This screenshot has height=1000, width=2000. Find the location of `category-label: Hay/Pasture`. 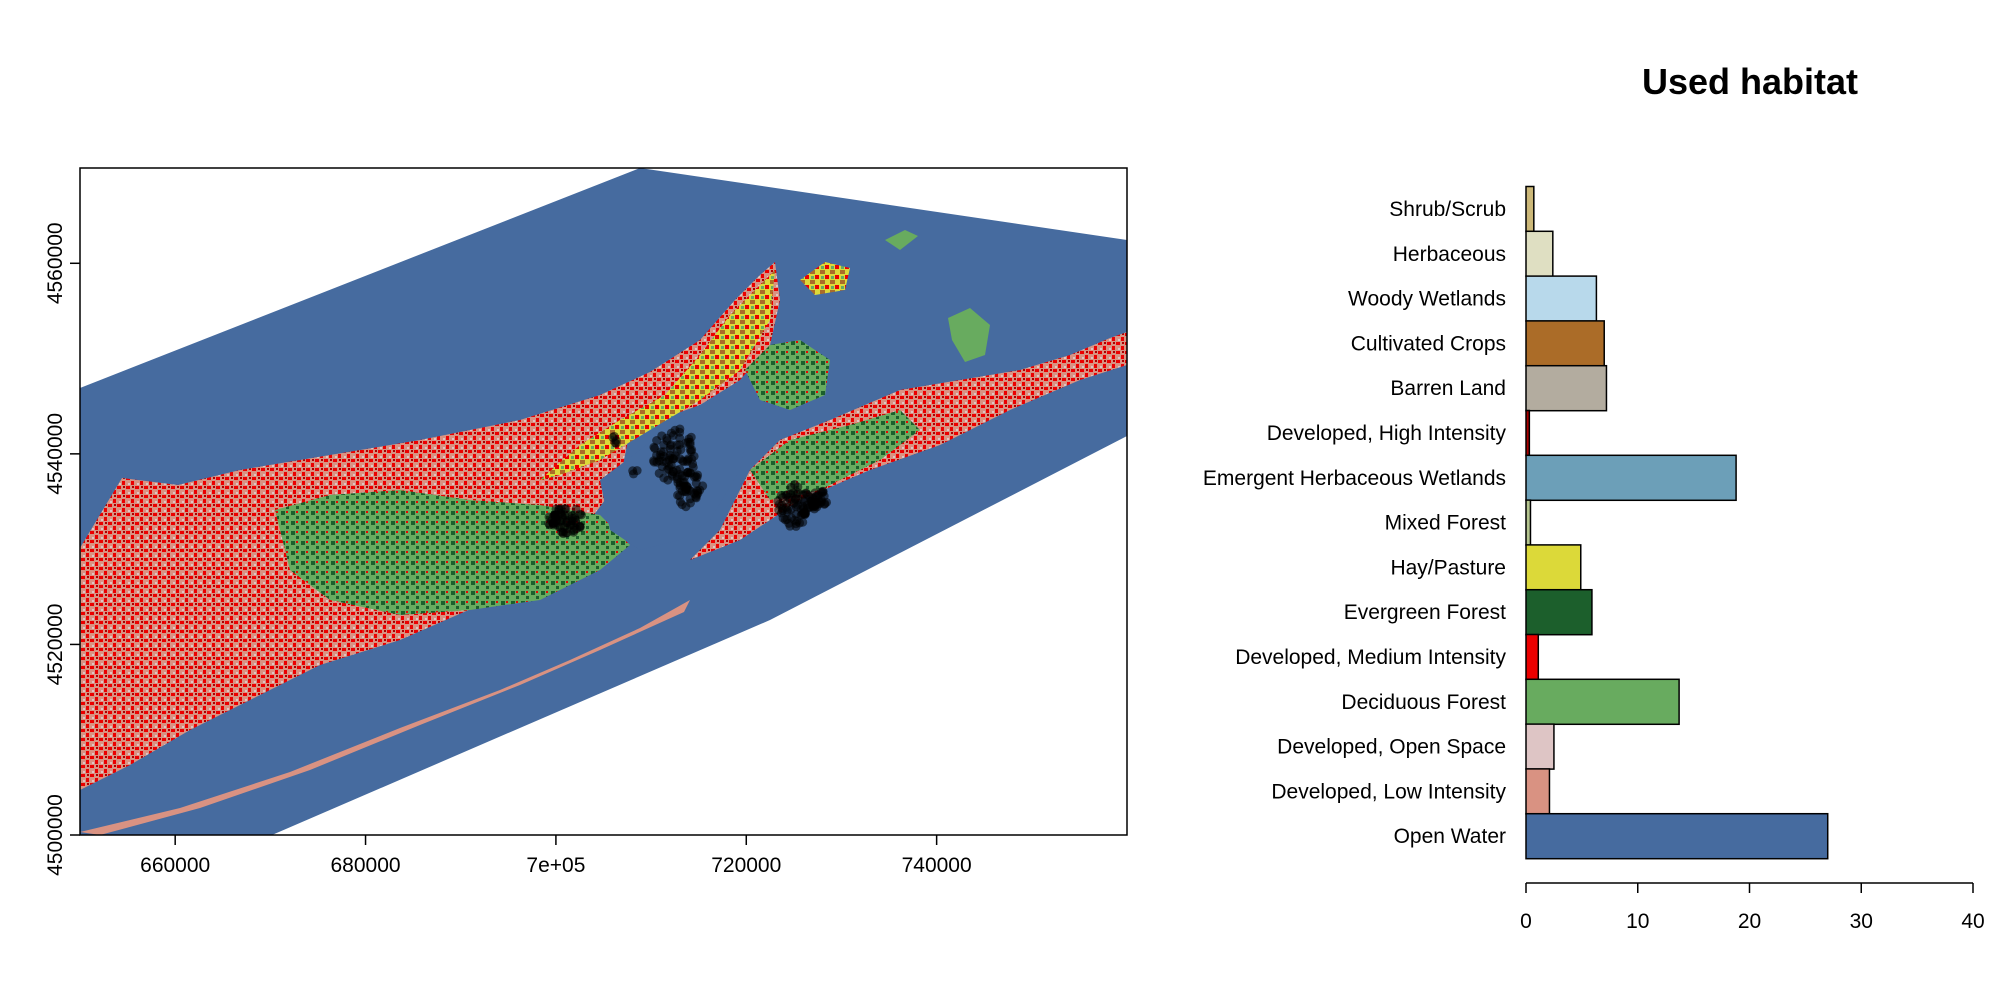

category-label: Hay/Pasture is located at coordinates (1448, 567).